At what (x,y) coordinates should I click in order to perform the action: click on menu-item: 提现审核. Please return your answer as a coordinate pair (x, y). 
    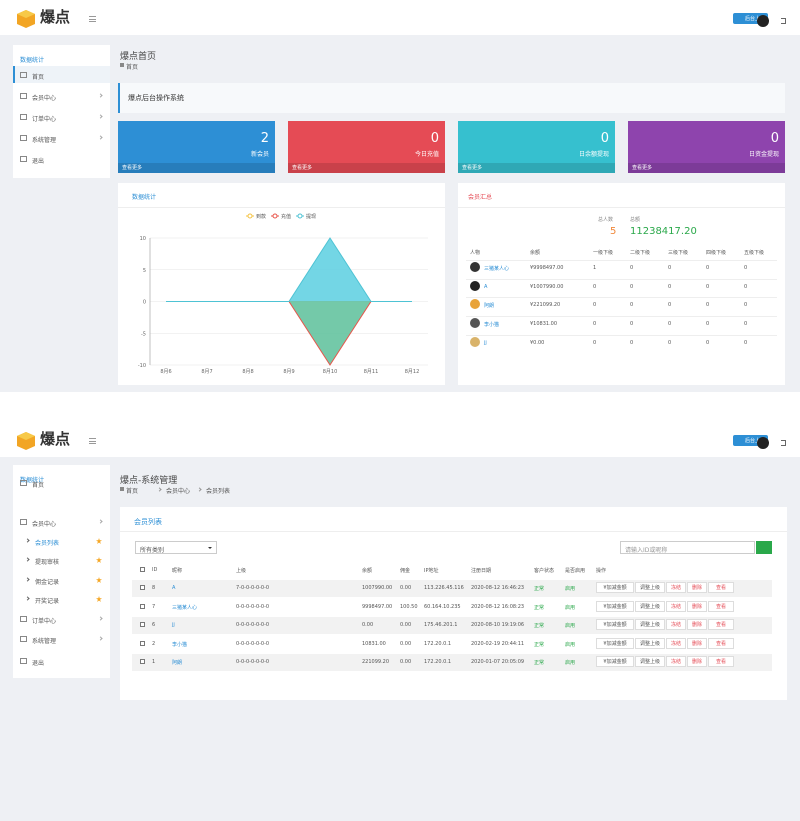
    Looking at the image, I should click on (47, 562).